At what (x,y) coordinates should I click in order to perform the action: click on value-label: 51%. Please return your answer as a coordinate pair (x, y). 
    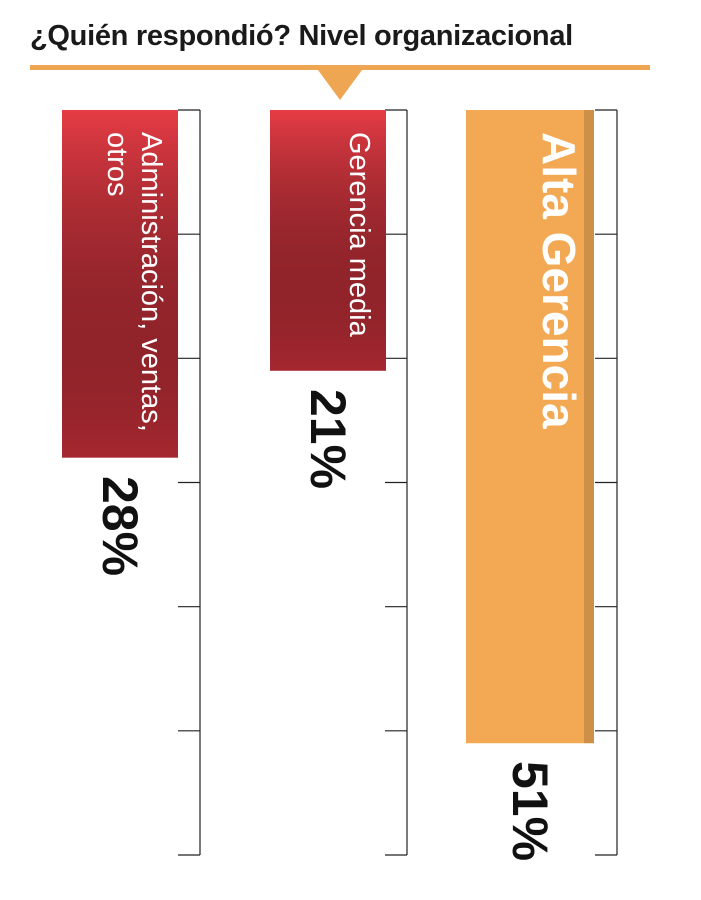
    Looking at the image, I should click on (530, 811).